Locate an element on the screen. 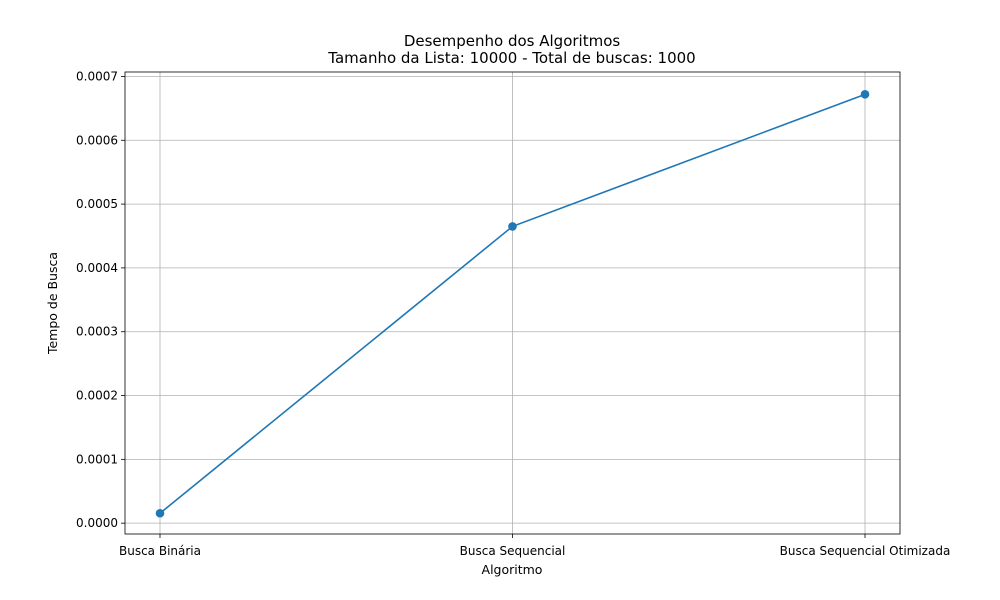 The image size is (1000, 600). x-axis-label: Algoritmo is located at coordinates (512, 569).